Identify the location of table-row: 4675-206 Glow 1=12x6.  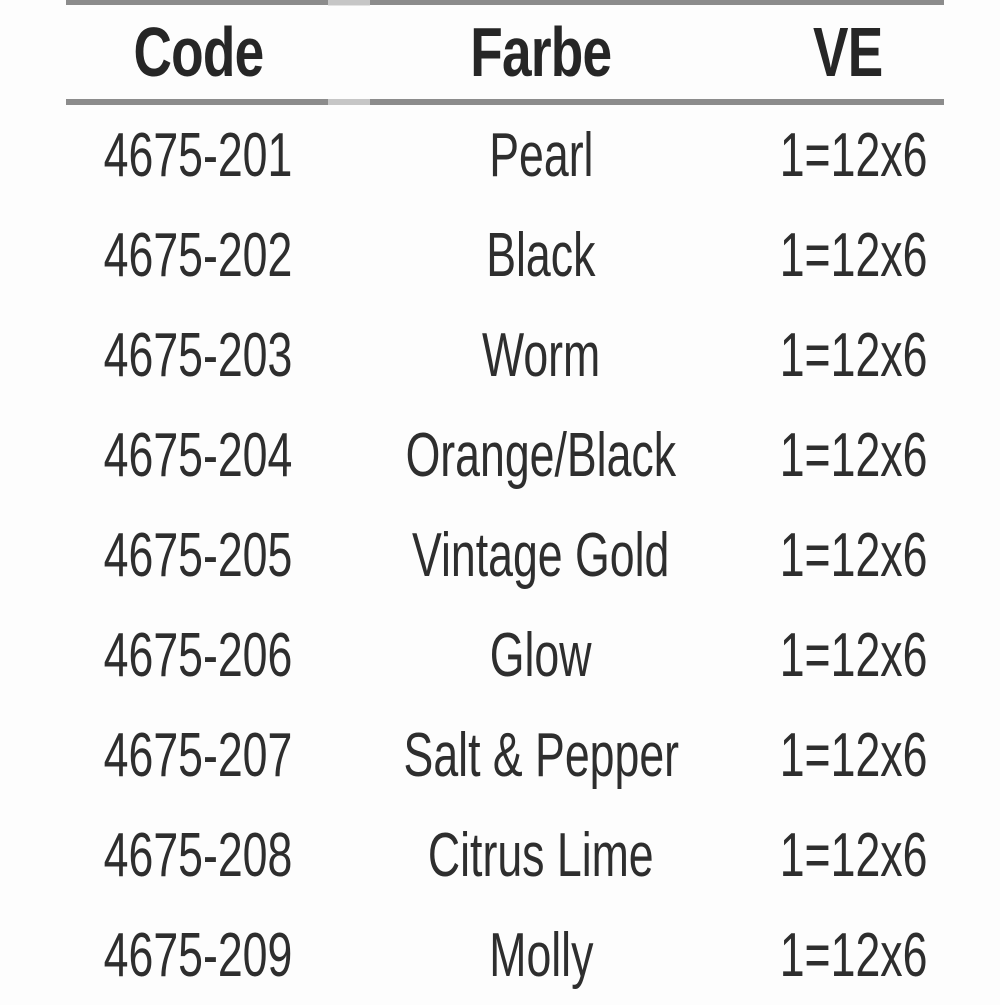
(505, 655).